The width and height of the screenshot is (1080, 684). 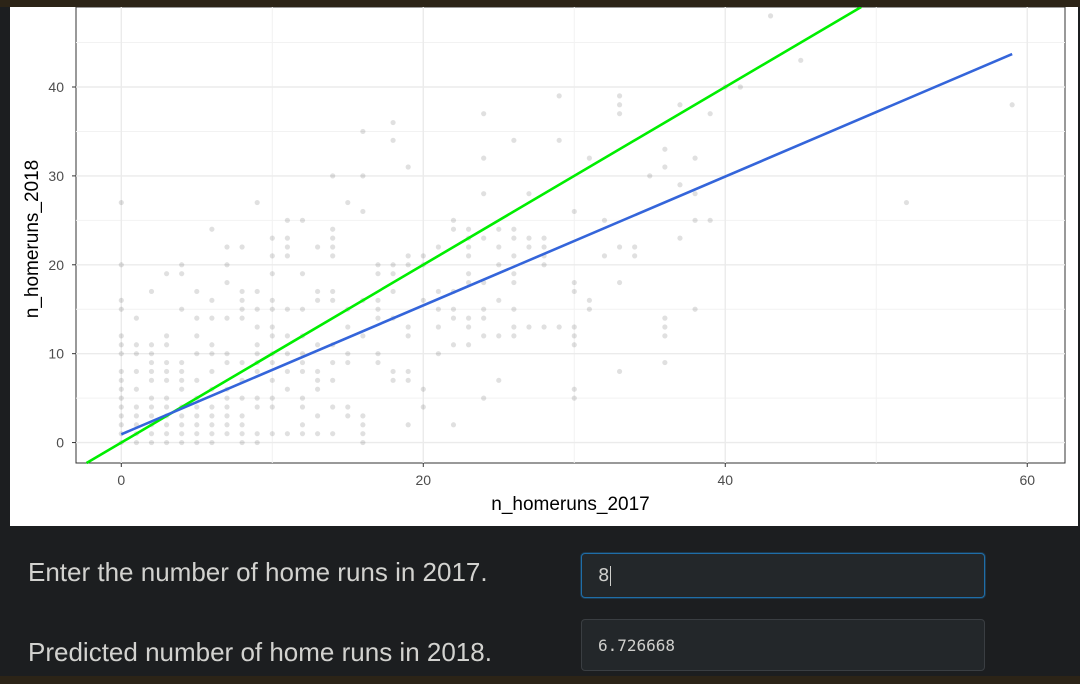 I want to click on text-caret, so click(x=611, y=575).